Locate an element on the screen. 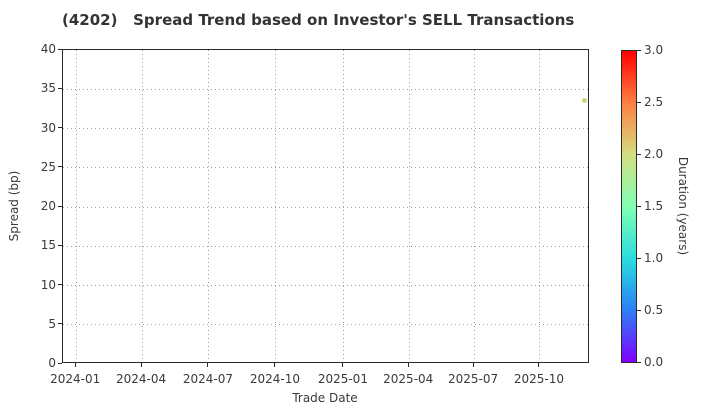  x-tick-label: 2024-10 is located at coordinates (274, 379).